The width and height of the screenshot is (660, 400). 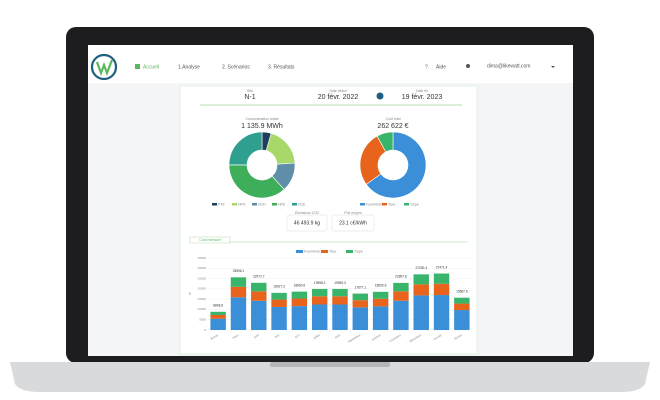 I want to click on nav-help: Aide, so click(x=441, y=67).